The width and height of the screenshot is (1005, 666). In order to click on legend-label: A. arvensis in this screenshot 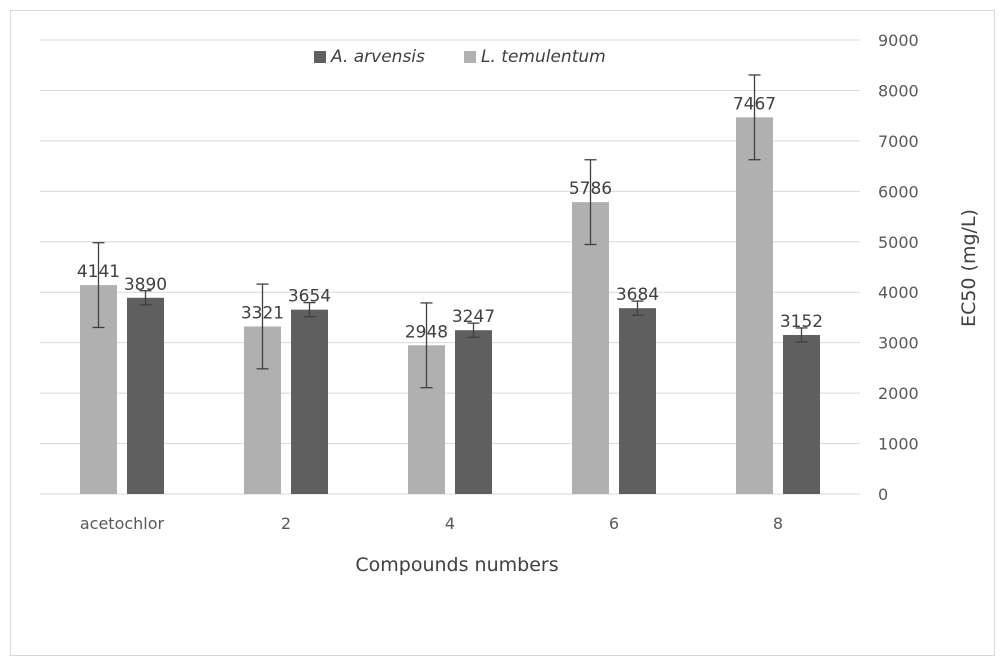, I will do `click(377, 57)`.